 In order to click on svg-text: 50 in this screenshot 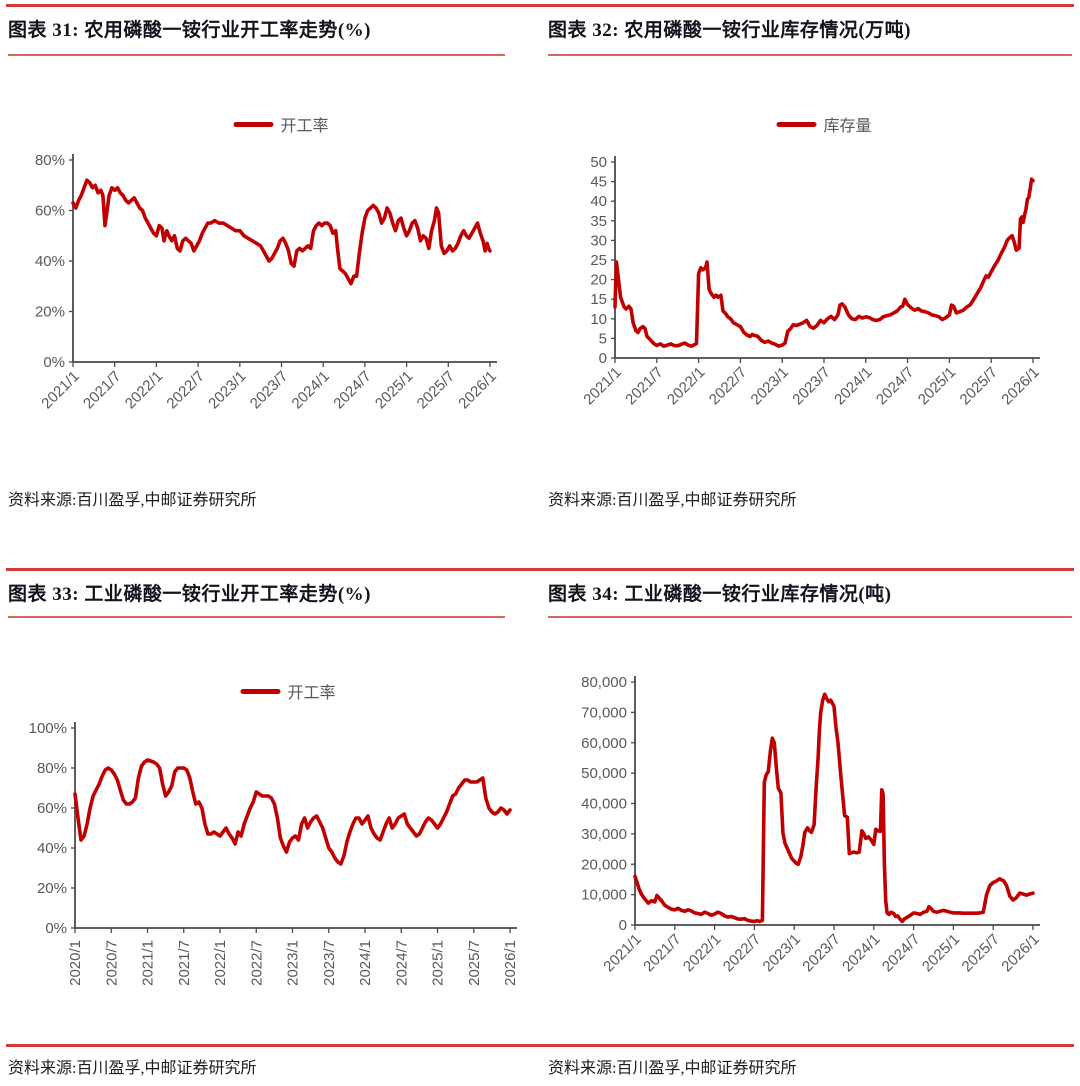, I will do `click(598, 162)`.